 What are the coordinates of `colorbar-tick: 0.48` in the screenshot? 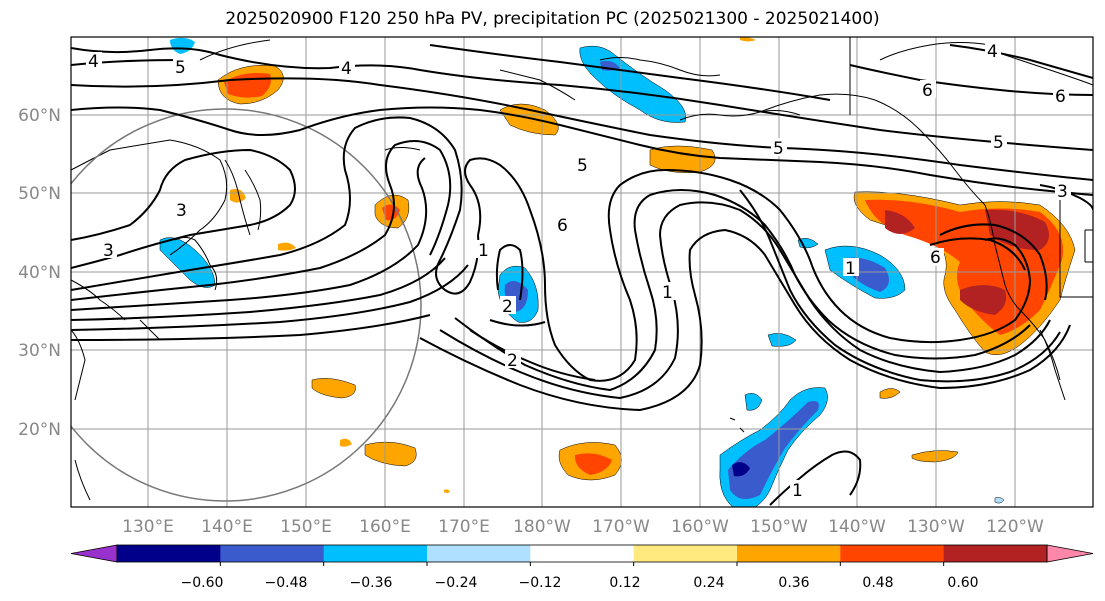 It's located at (877, 583).